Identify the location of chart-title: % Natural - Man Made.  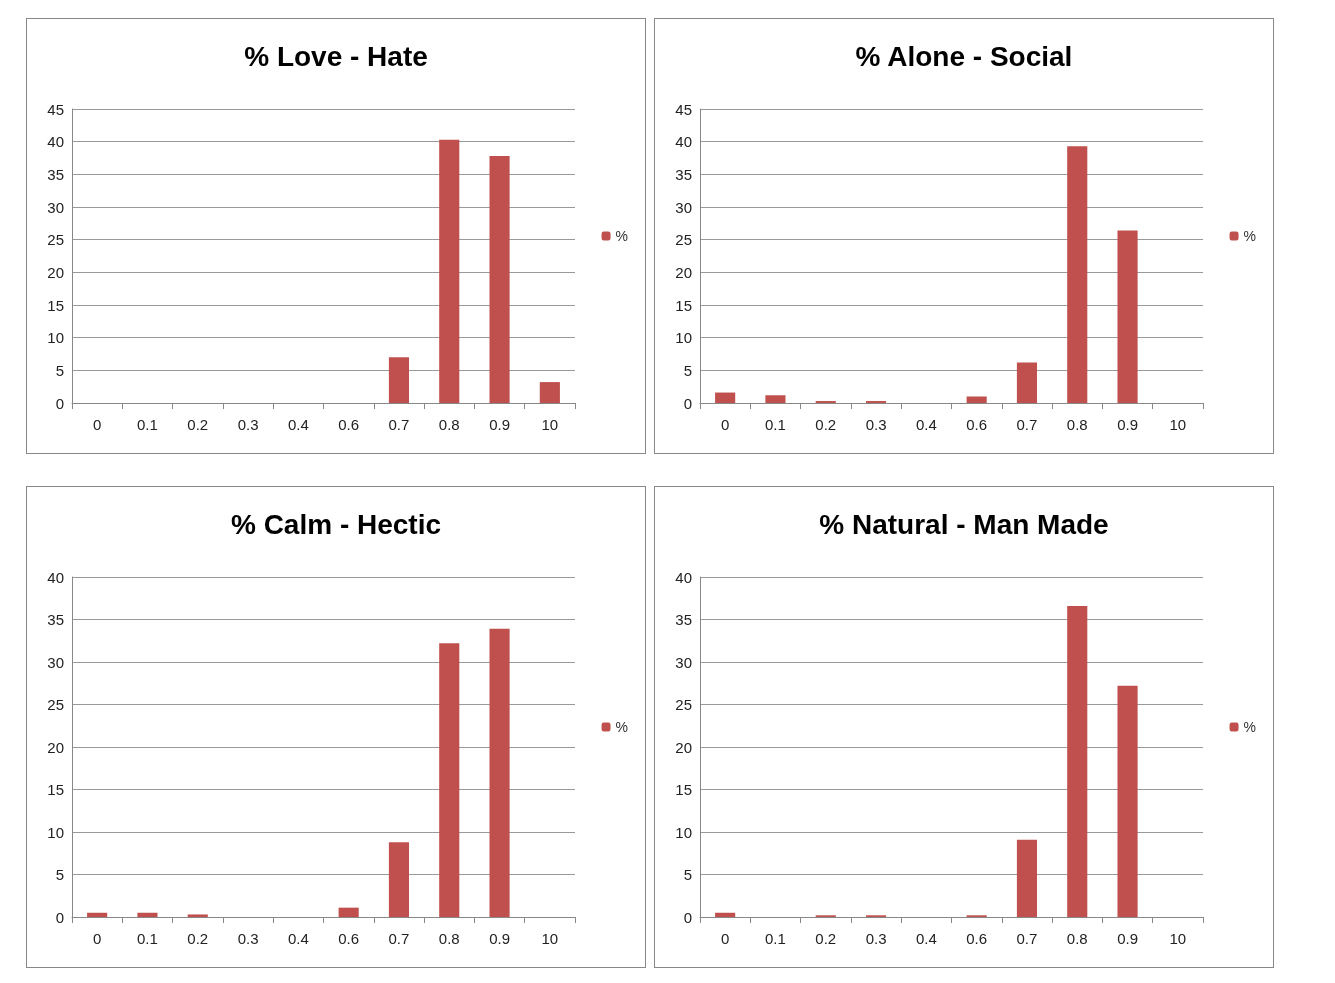
(964, 524).